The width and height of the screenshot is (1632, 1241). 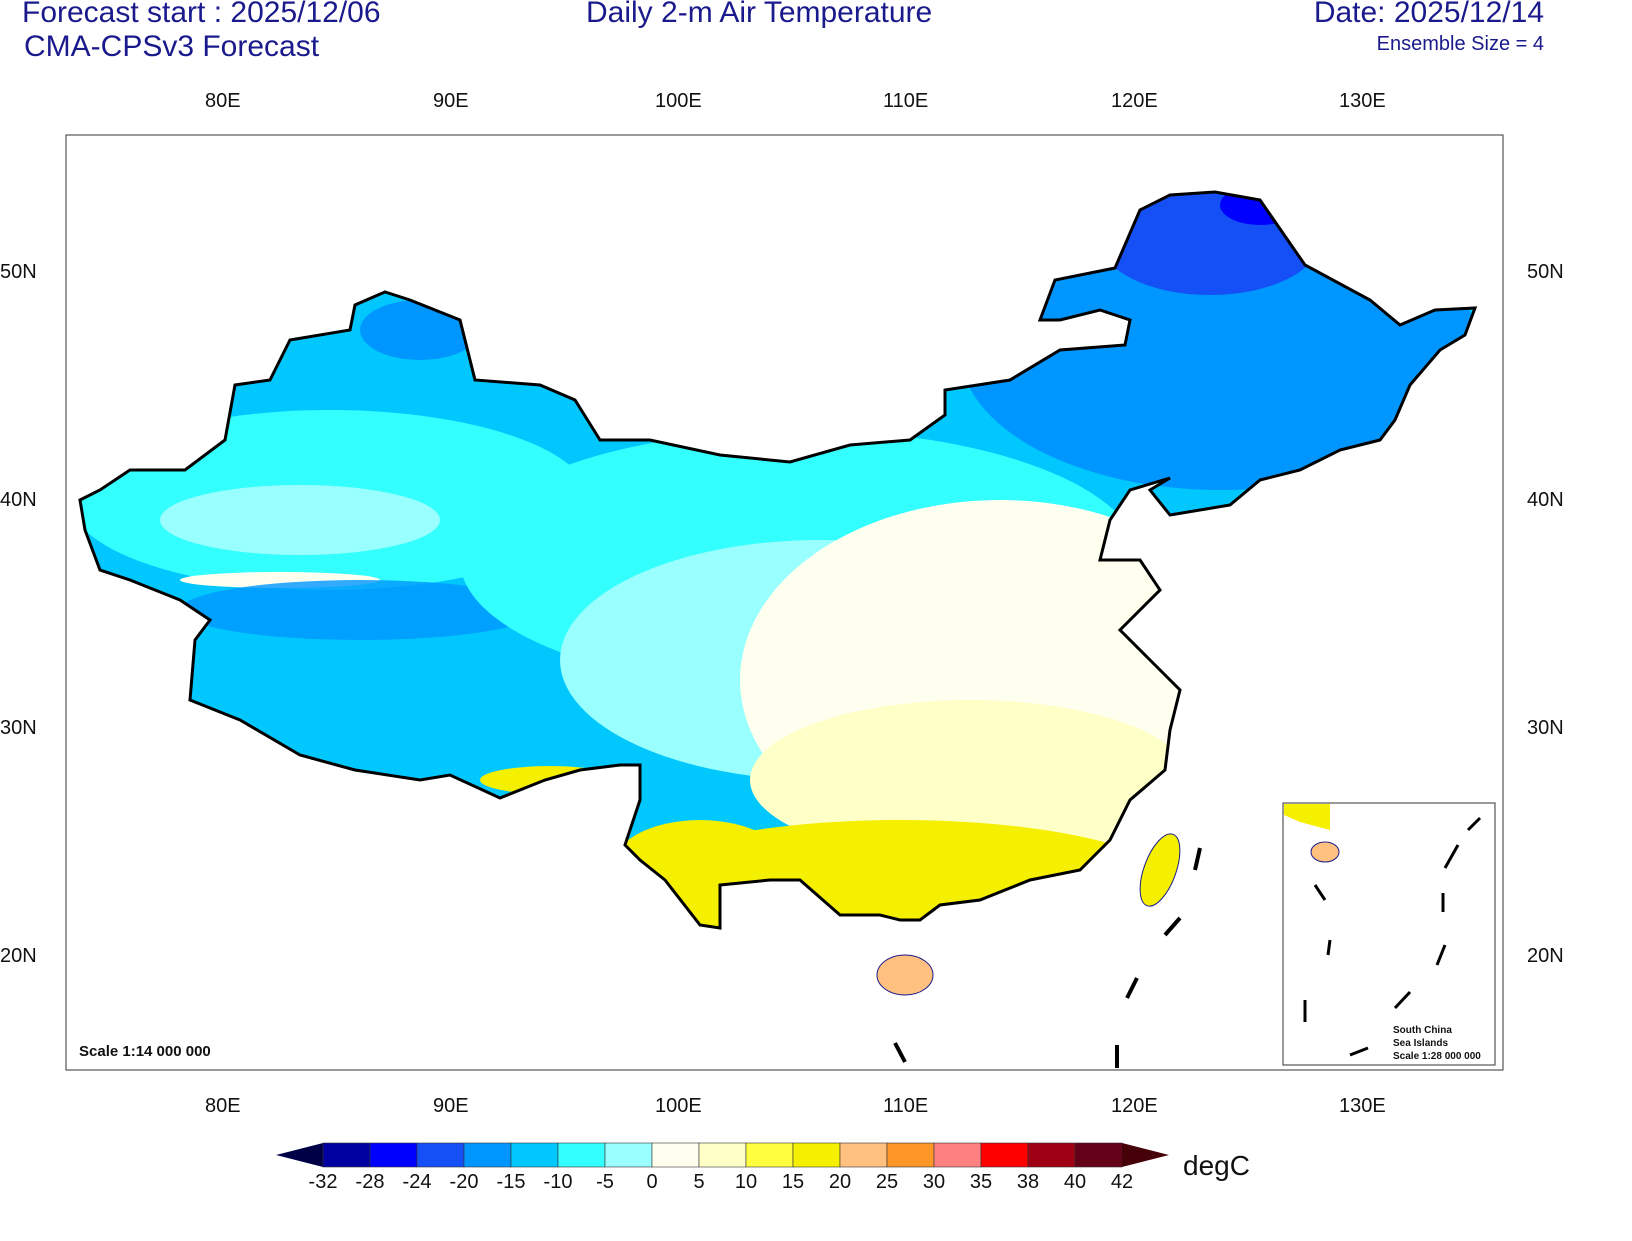 What do you see at coordinates (906, 1106) in the screenshot?
I see `lon-label-bottom: 110E` at bounding box center [906, 1106].